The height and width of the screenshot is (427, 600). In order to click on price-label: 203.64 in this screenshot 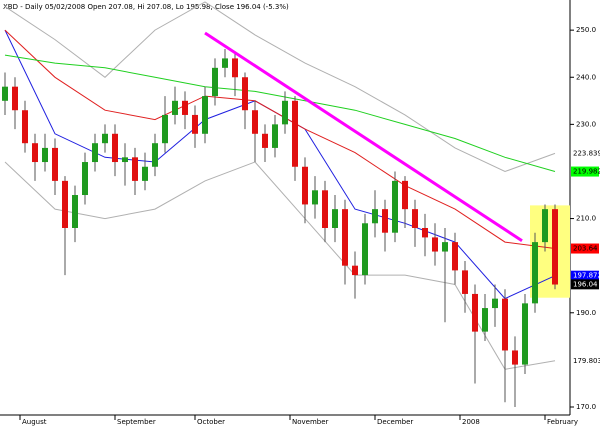, I will do `click(585, 249)`.